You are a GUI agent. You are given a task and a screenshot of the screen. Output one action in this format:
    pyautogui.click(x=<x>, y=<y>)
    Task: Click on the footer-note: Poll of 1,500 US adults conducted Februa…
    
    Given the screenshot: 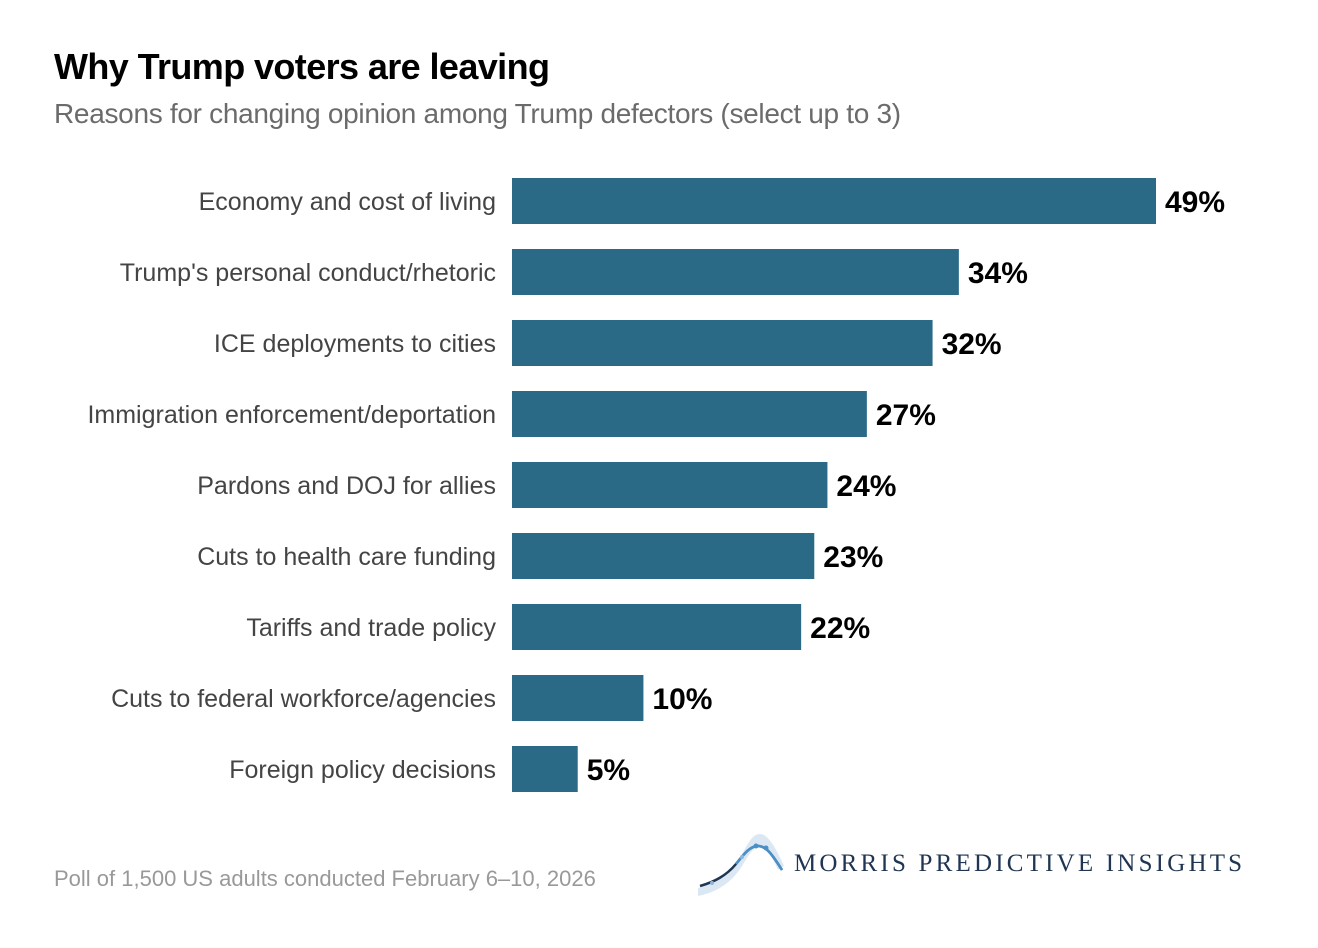 What is the action you would take?
    pyautogui.click(x=325, y=878)
    